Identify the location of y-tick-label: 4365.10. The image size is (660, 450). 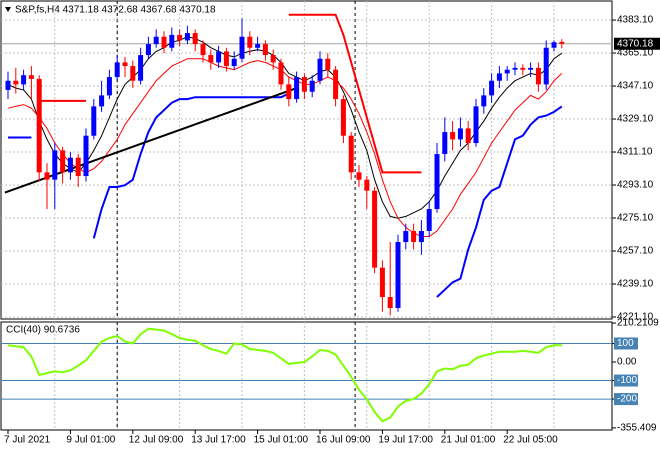
(635, 53).